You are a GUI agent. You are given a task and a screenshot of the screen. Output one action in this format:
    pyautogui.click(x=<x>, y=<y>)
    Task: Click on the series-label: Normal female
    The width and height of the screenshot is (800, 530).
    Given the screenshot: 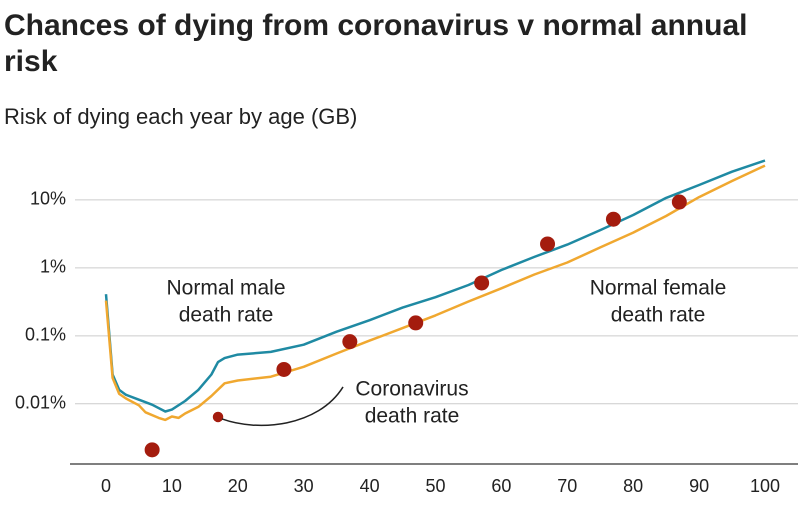 What is the action you would take?
    pyautogui.click(x=658, y=288)
    